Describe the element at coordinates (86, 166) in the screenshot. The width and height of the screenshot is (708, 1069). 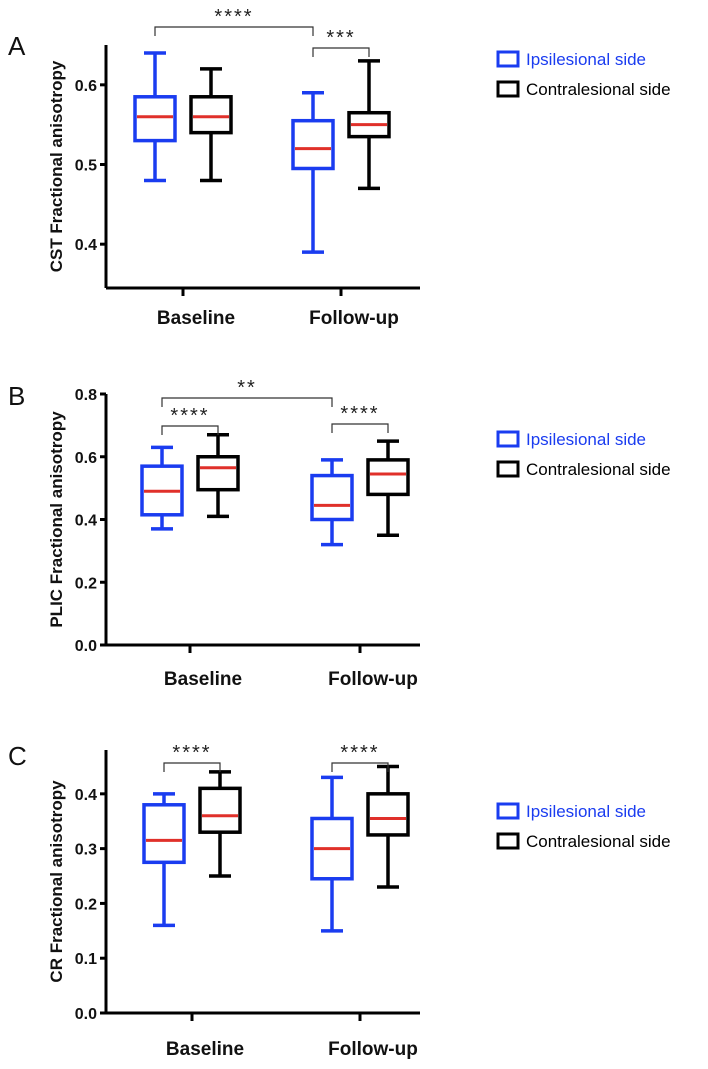
I see `y-tick-label: 0.5` at that location.